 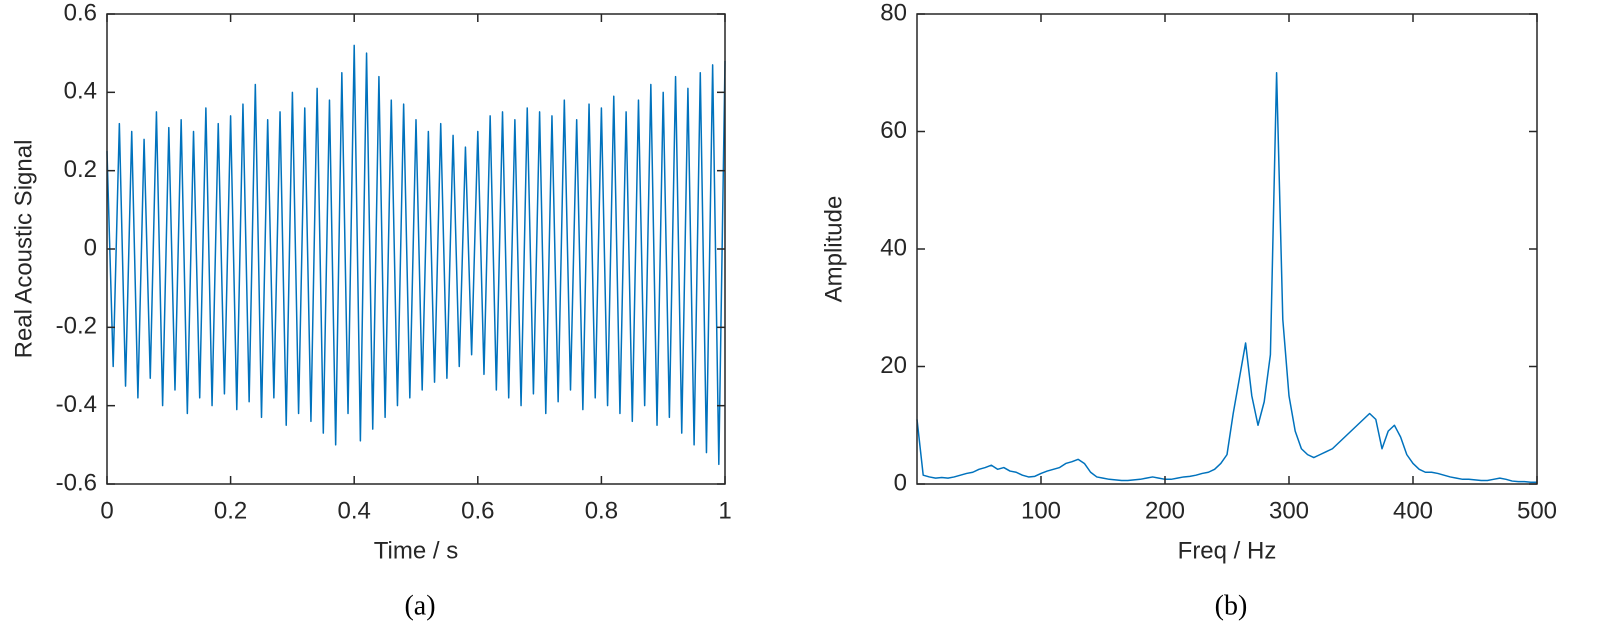 What do you see at coordinates (893, 13) in the screenshot?
I see `y-tick-label: 80` at bounding box center [893, 13].